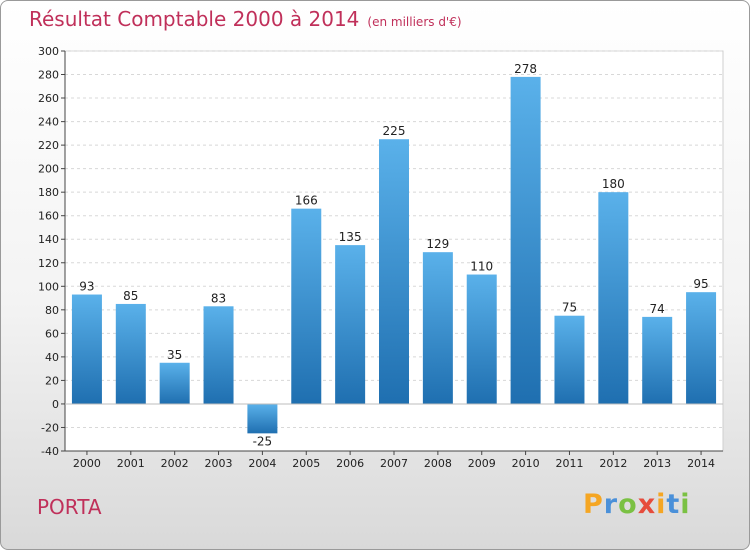 The height and width of the screenshot is (550, 750). Describe the element at coordinates (394, 131) in the screenshot. I see `data-label-2007: 225` at that location.